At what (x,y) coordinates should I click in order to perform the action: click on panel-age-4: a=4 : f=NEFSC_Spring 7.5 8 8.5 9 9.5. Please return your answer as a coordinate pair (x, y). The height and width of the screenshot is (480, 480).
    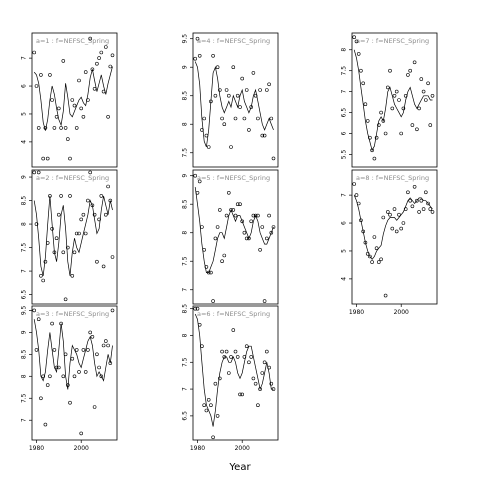
    Looking at the image, I should click on (230, 100).